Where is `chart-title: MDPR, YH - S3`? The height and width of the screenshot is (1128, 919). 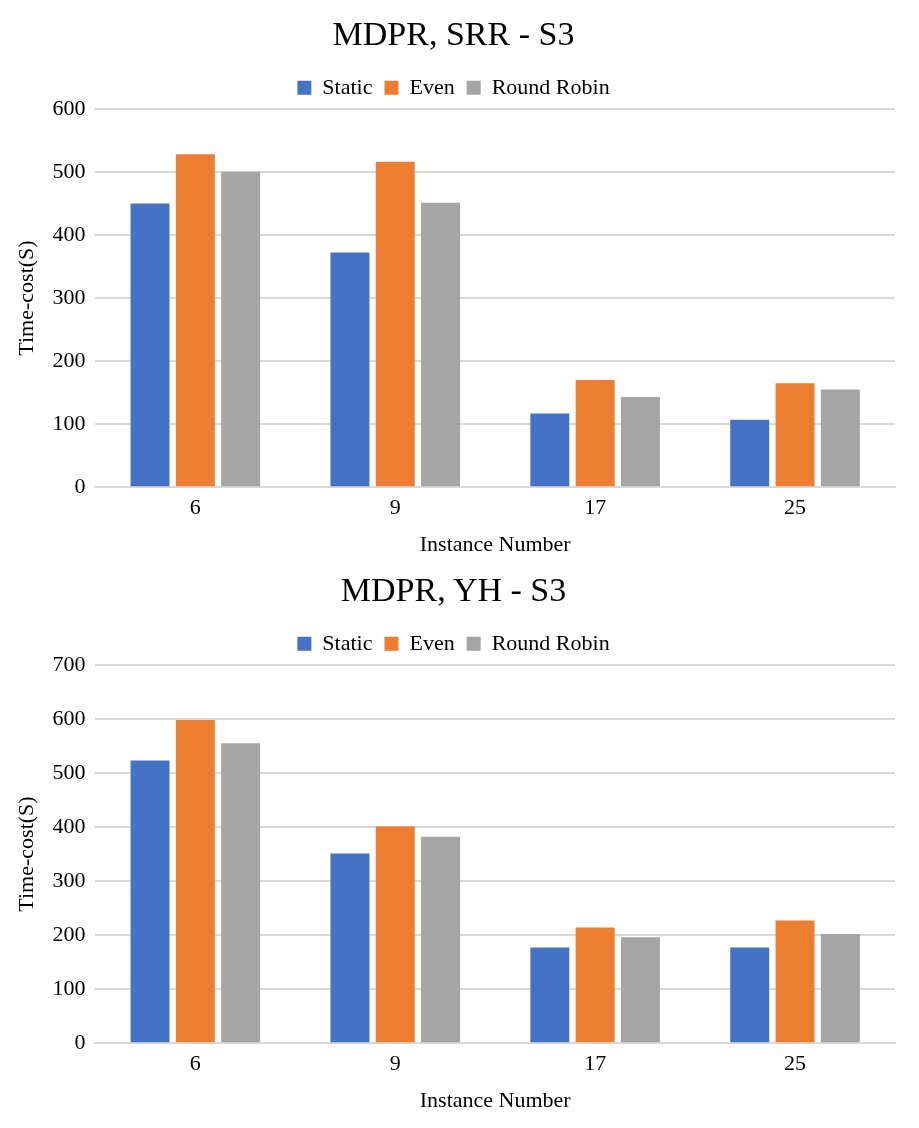 chart-title: MDPR, YH - S3 is located at coordinates (453, 590).